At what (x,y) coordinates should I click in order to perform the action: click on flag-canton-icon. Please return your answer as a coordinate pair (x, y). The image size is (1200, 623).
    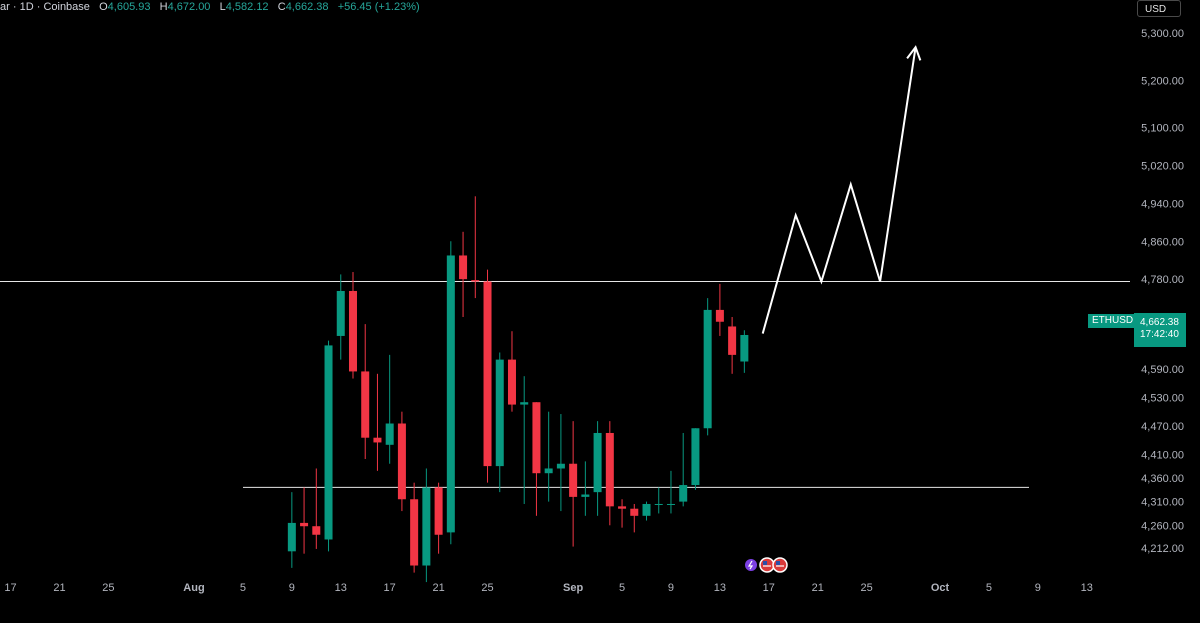
    Looking at the image, I should click on (765, 563).